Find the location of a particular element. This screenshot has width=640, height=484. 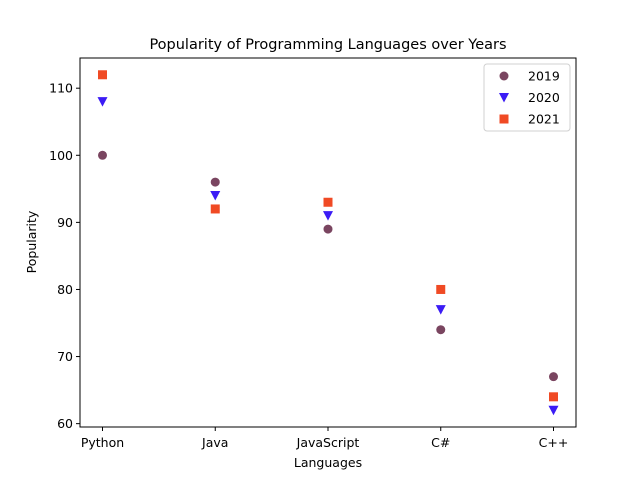

point-2020-java is located at coordinates (215, 196).